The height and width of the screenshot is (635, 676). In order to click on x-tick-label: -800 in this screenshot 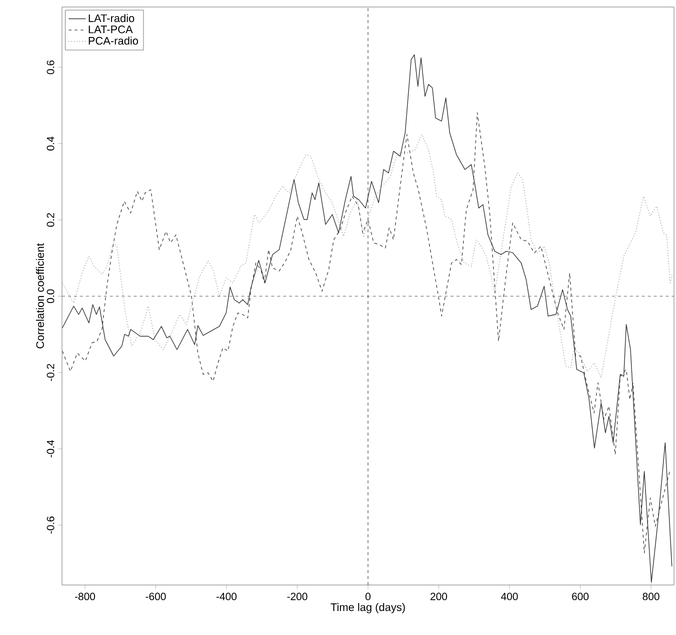, I will do `click(85, 596)`.